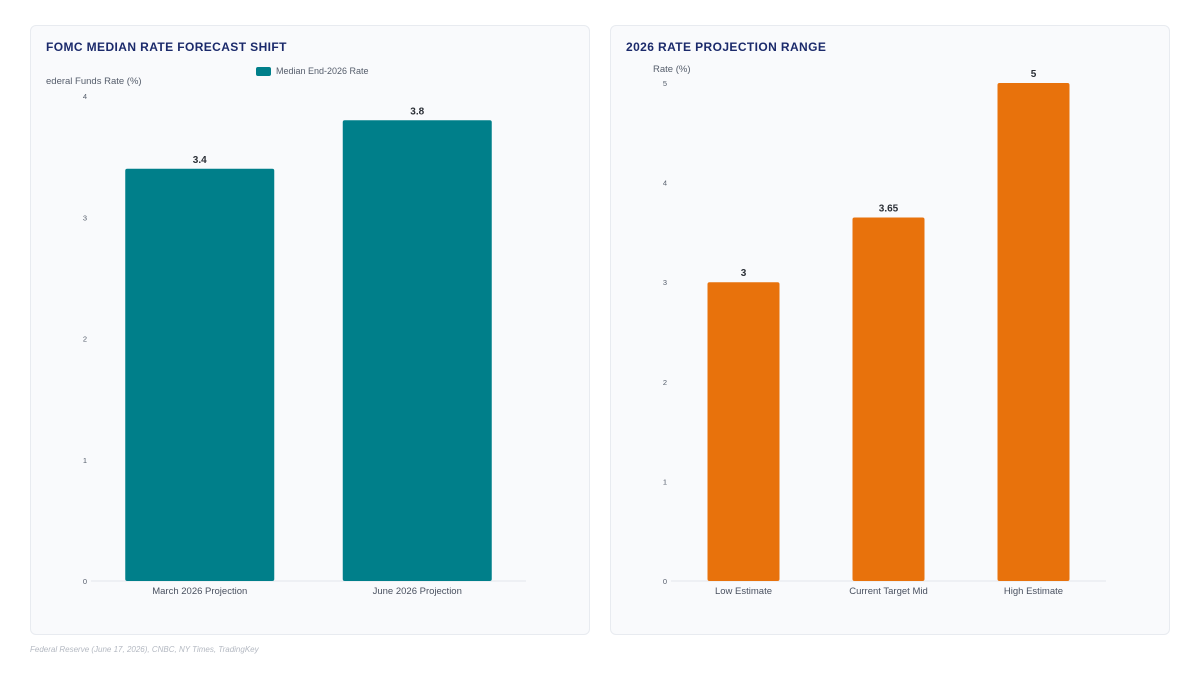 The width and height of the screenshot is (1200, 675). I want to click on x-tick-label: Low Estimate, so click(743, 591).